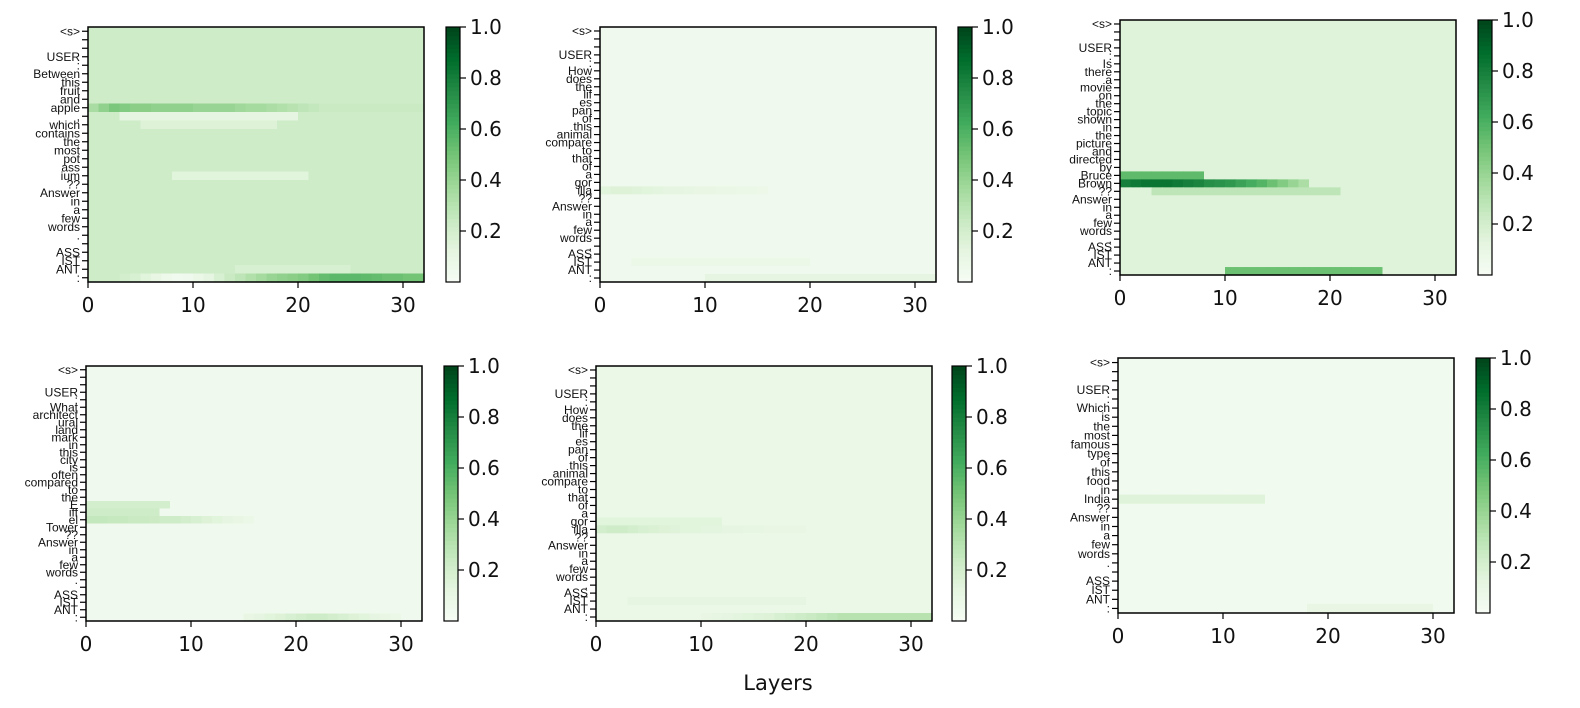 The image size is (1580, 708). What do you see at coordinates (768, 155) in the screenshot?
I see `heatmap-cells` at bounding box center [768, 155].